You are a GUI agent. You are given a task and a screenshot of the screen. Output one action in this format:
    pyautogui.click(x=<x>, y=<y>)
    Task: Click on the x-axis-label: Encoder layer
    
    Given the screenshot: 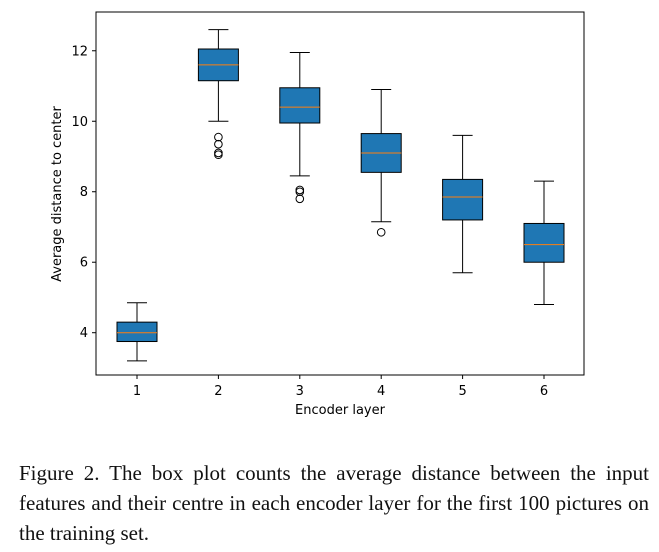 What is the action you would take?
    pyautogui.click(x=340, y=410)
    